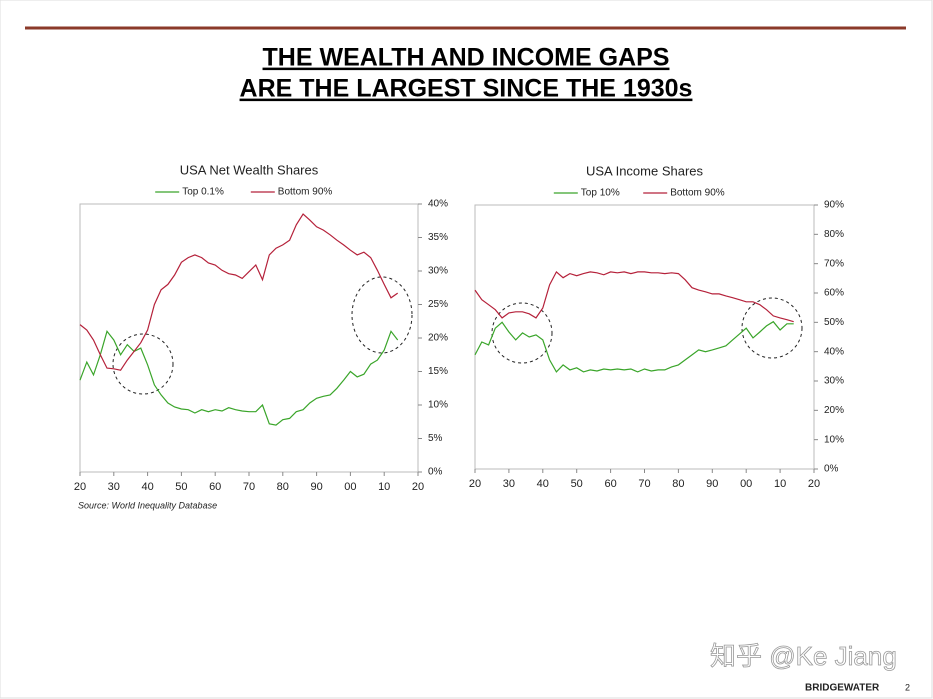 Image resolution: width=933 pixels, height=699 pixels. I want to click on y-tick-label: 5%, so click(435, 438).